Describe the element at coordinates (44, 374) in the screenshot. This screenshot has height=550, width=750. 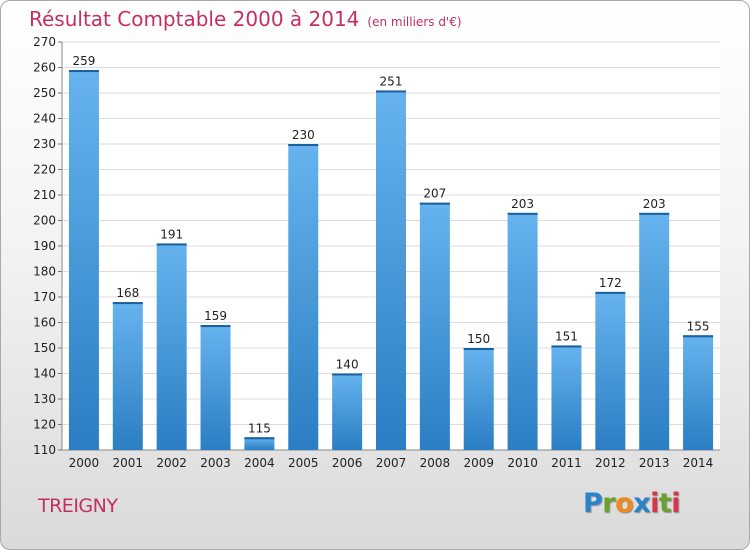
I see `y-tick-label: 140` at that location.